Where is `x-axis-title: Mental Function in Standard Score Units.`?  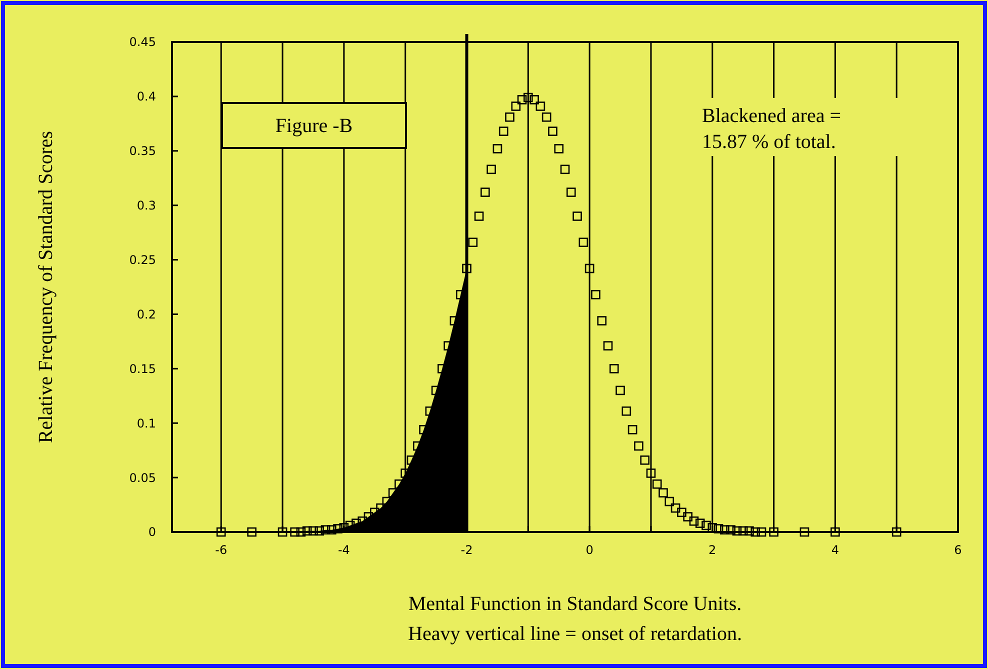 x-axis-title: Mental Function in Standard Score Units. is located at coordinates (575, 604).